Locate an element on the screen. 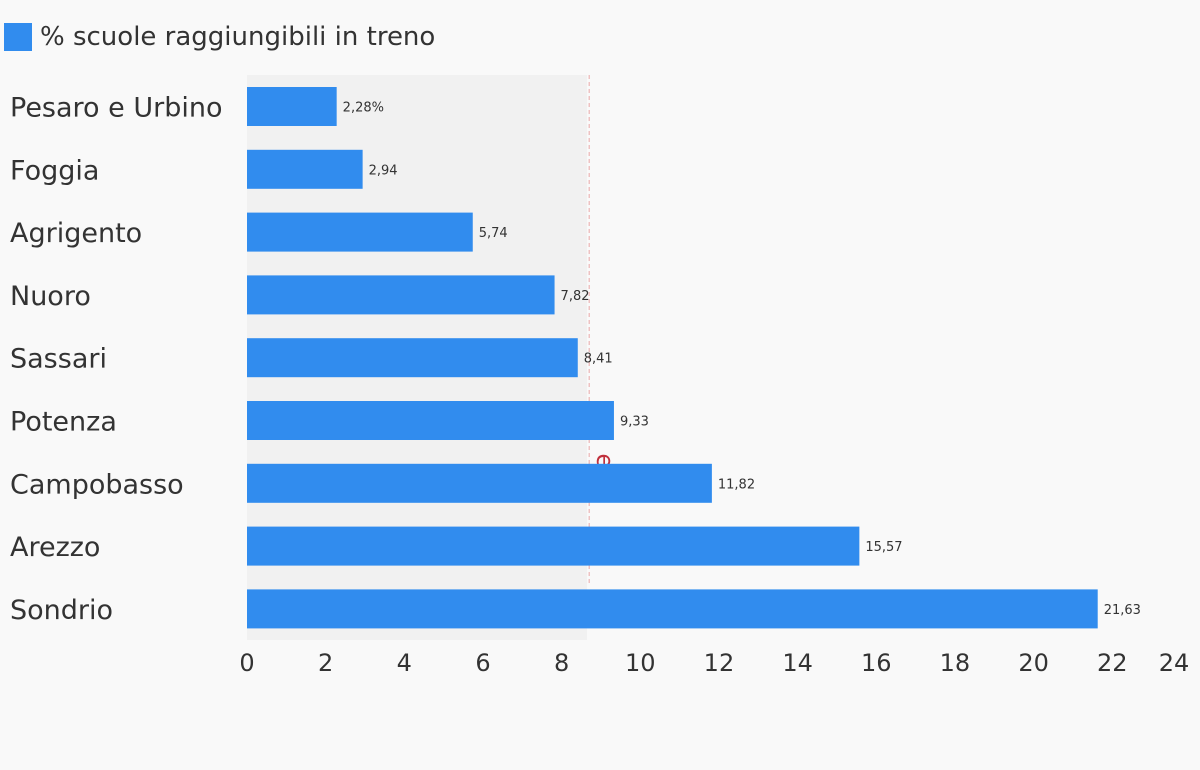  category-label: Sondrio is located at coordinates (61, 610).